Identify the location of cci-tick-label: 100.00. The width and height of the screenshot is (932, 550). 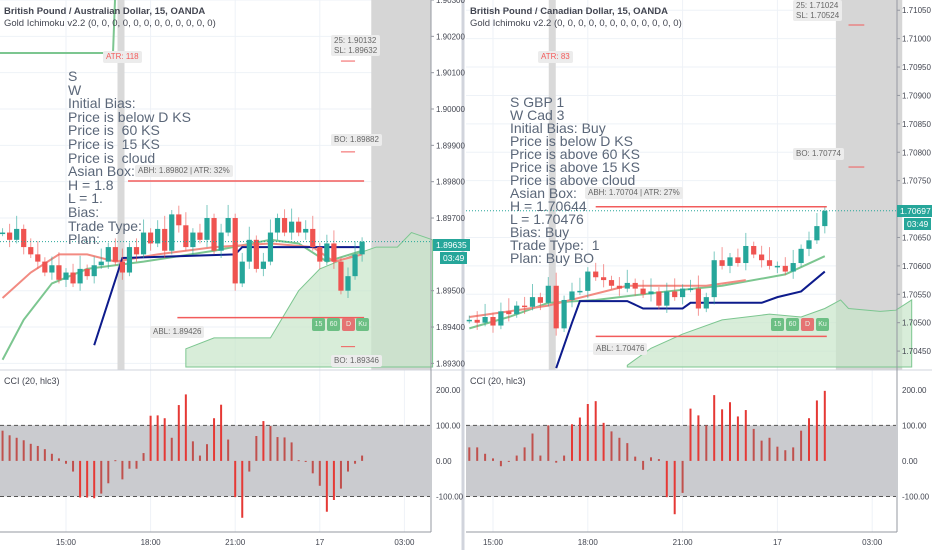
(914, 425).